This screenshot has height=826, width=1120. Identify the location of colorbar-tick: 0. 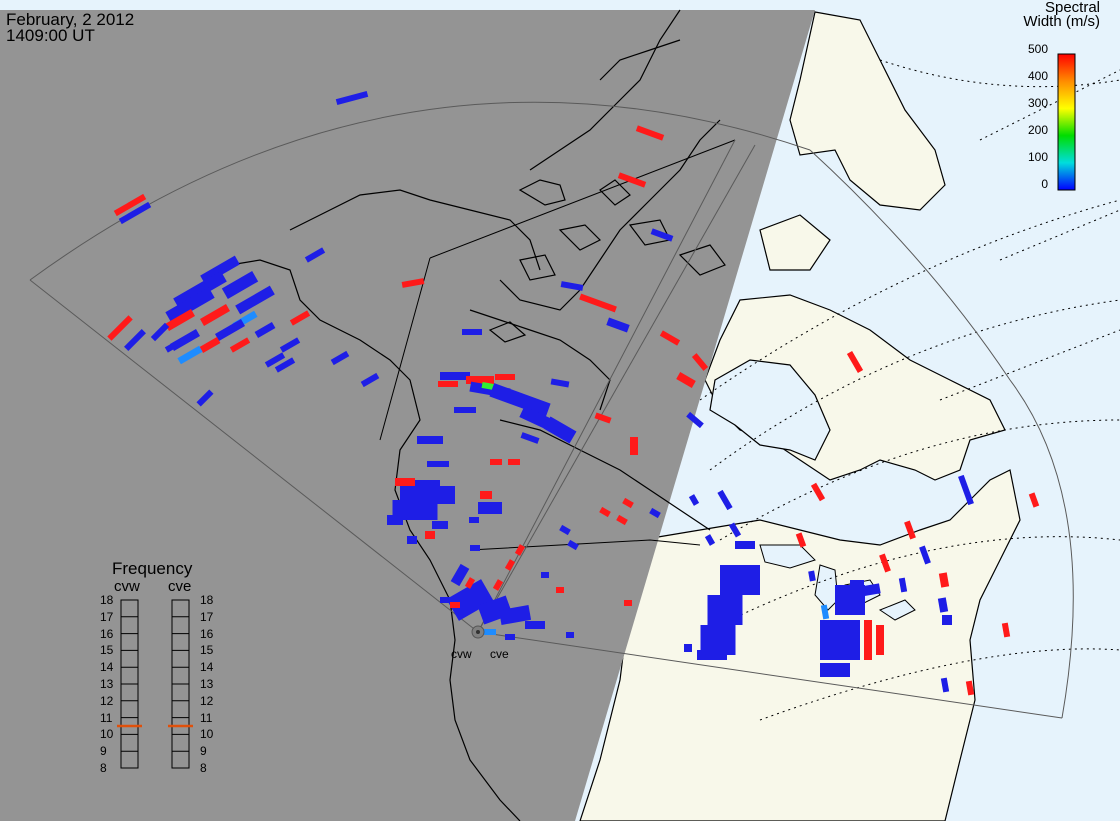
(1044, 184).